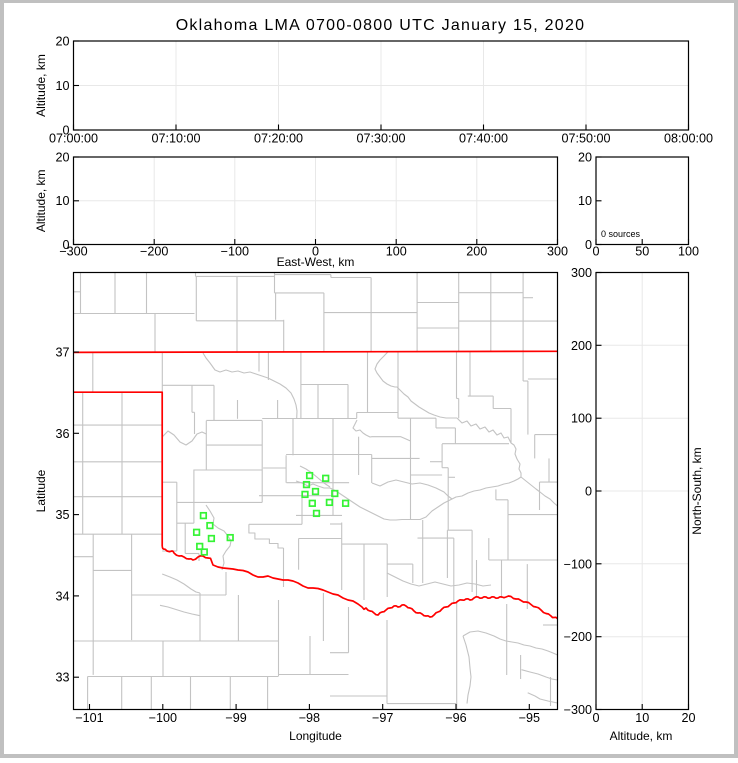 Image resolution: width=738 pixels, height=763 pixels. I want to click on svg-text: 07:20:00, so click(278, 139).